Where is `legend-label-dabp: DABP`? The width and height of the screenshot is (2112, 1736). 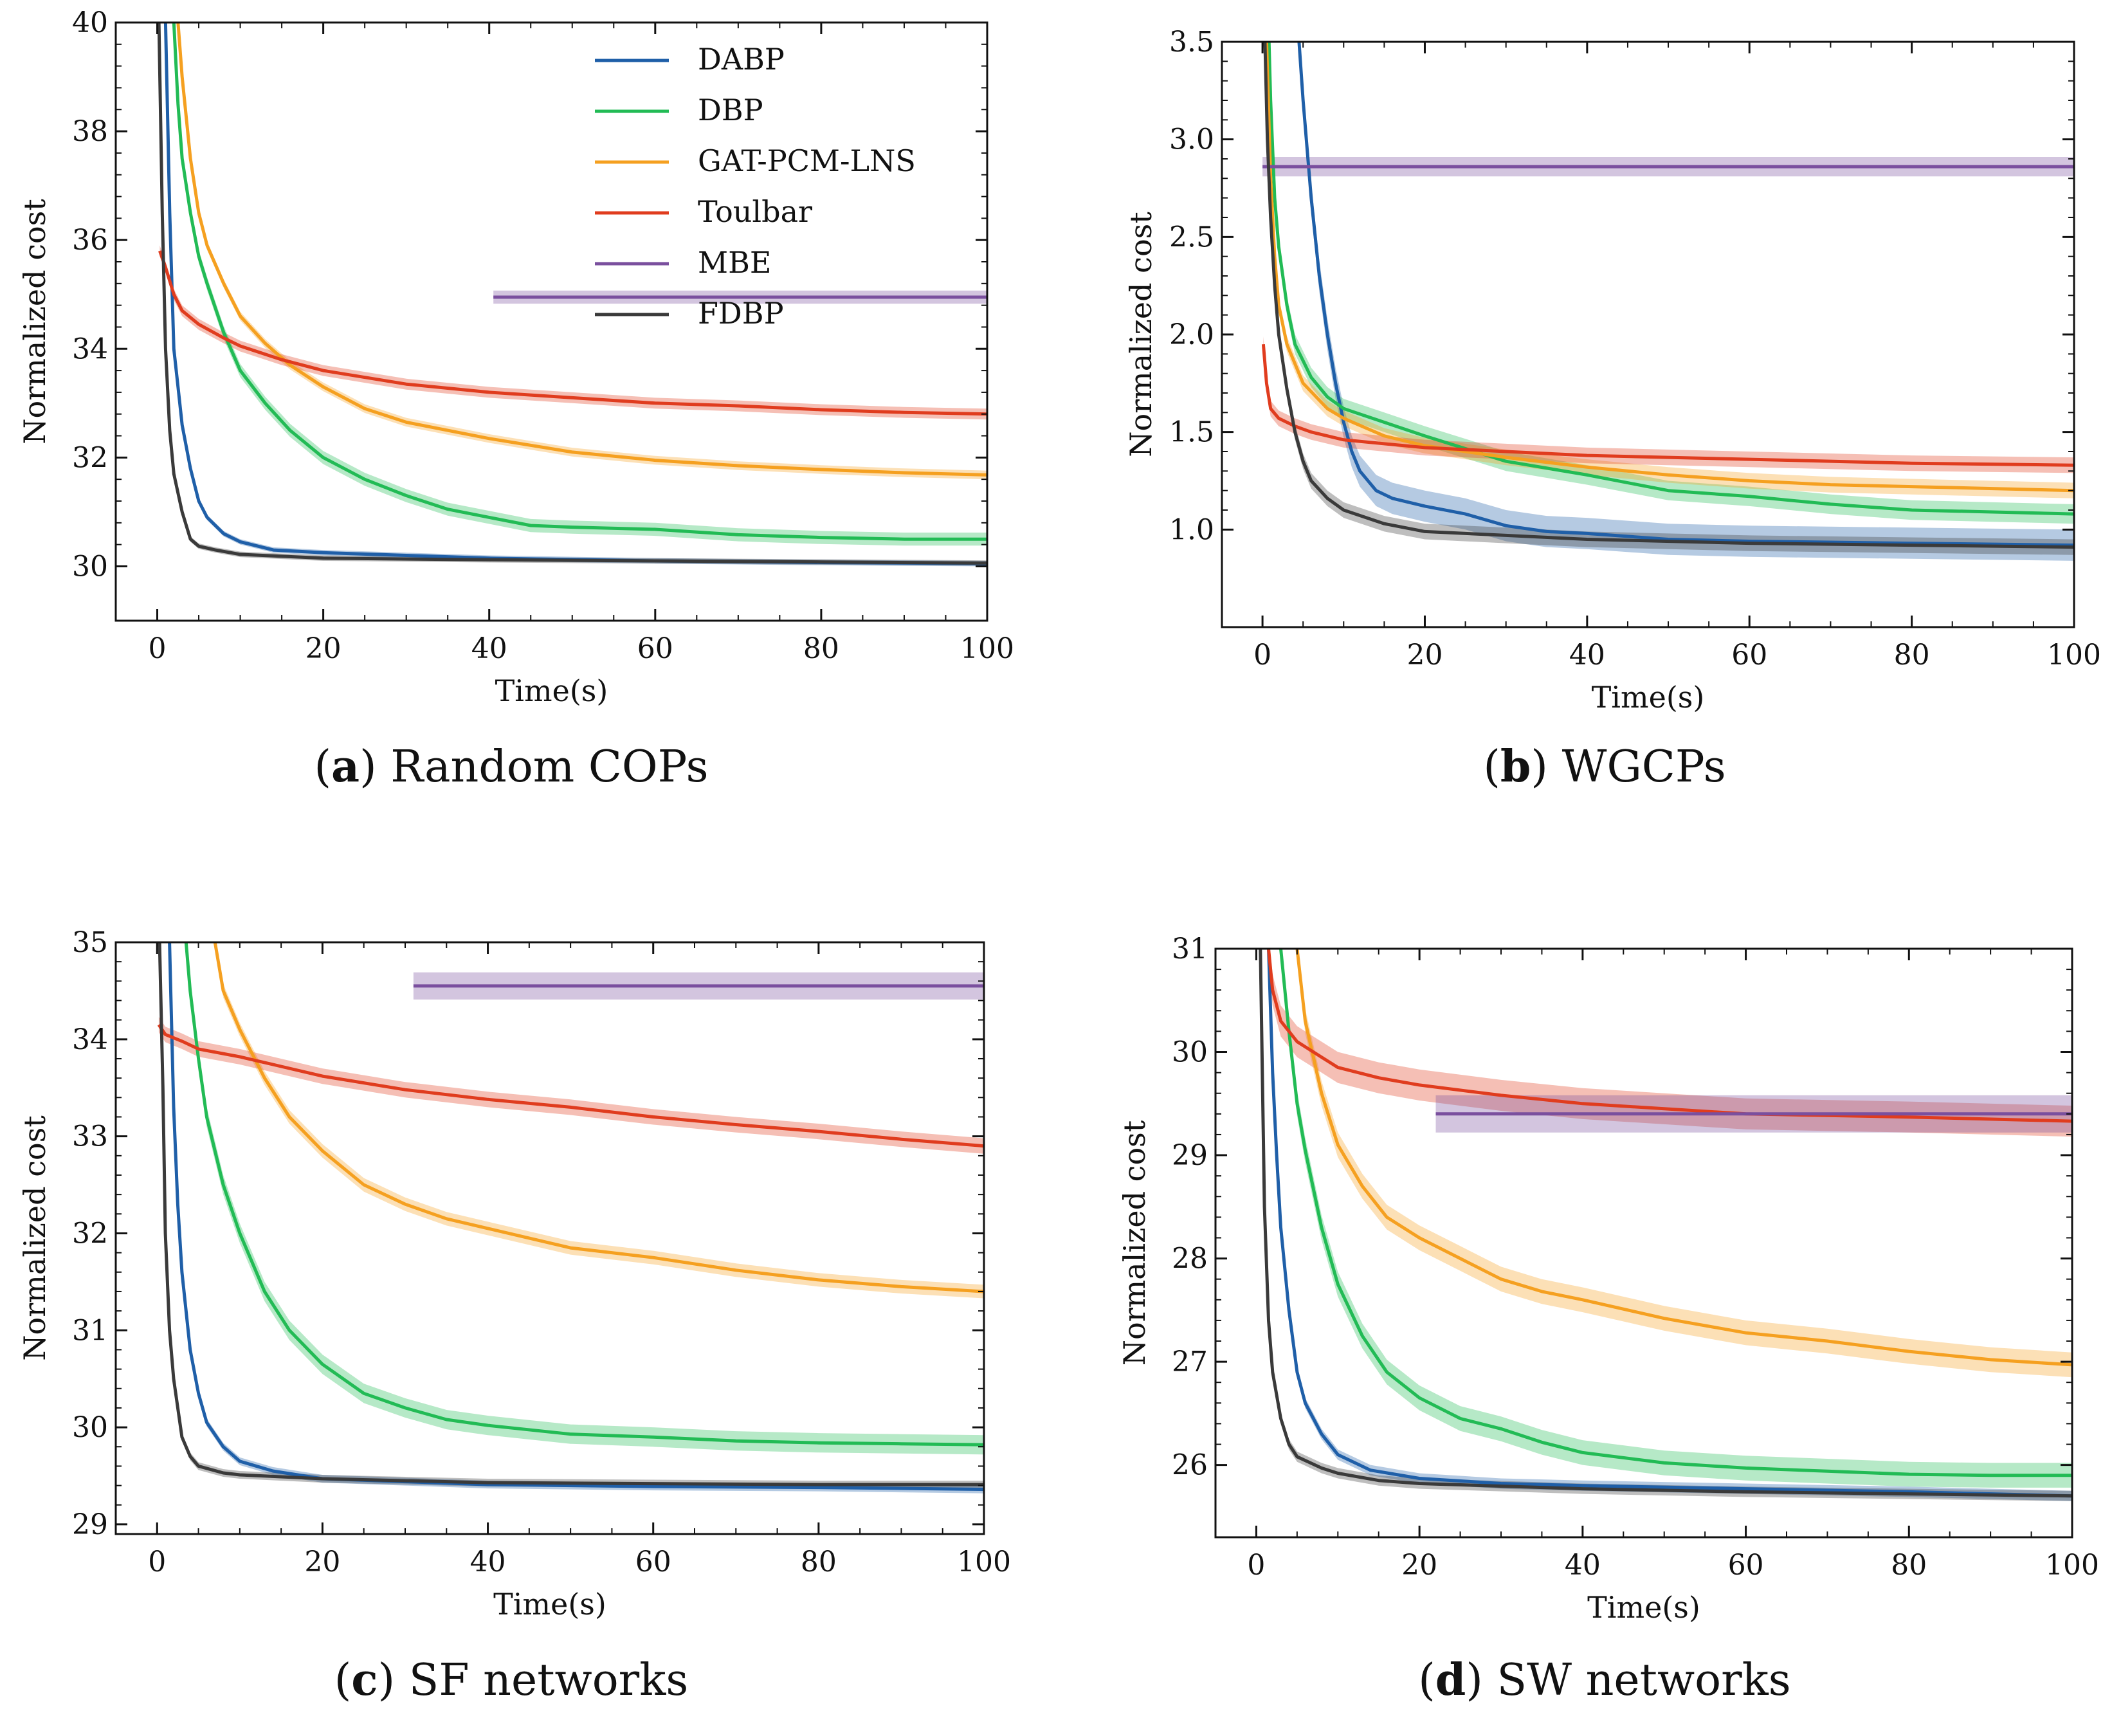 legend-label-dabp: DABP is located at coordinates (741, 59).